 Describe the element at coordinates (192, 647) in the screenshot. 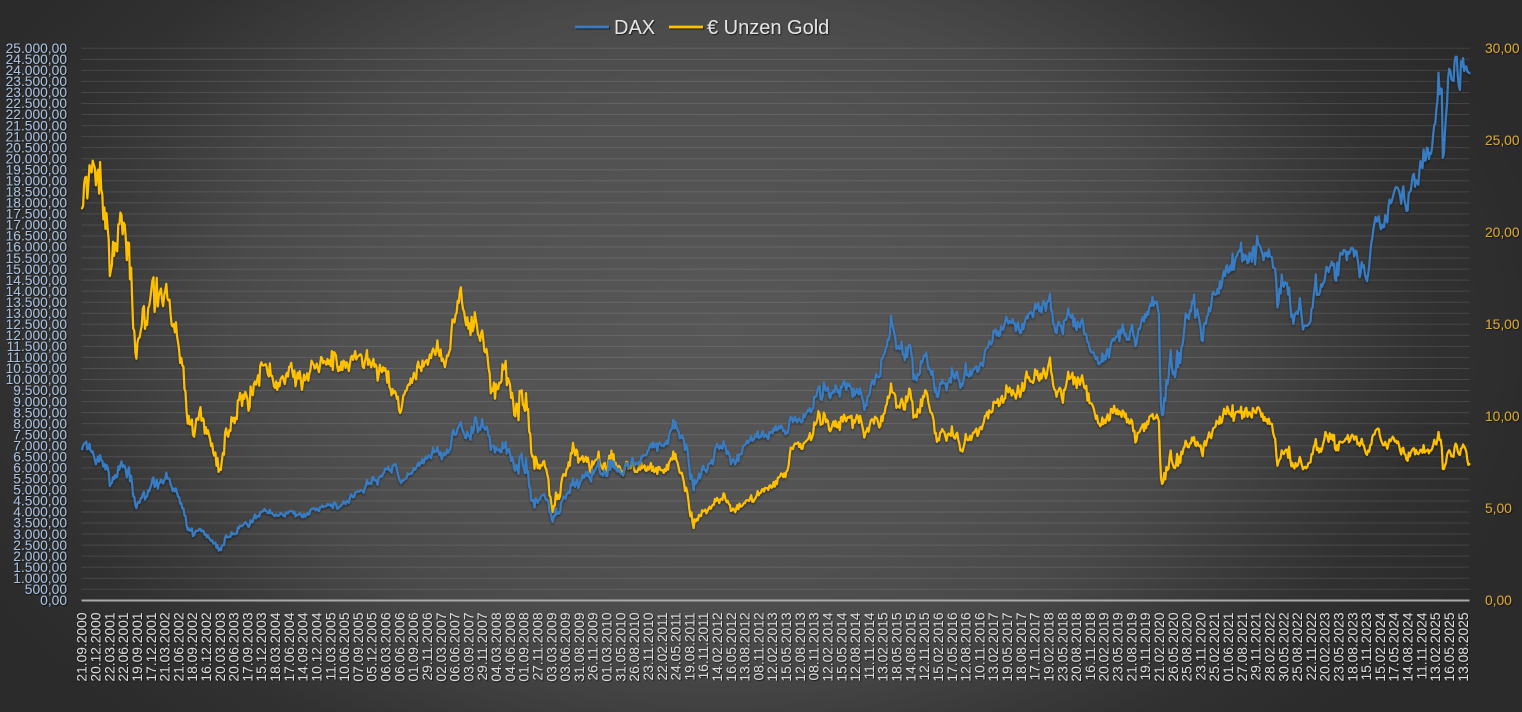

I see `svg-text: 18.09.2002` at that location.